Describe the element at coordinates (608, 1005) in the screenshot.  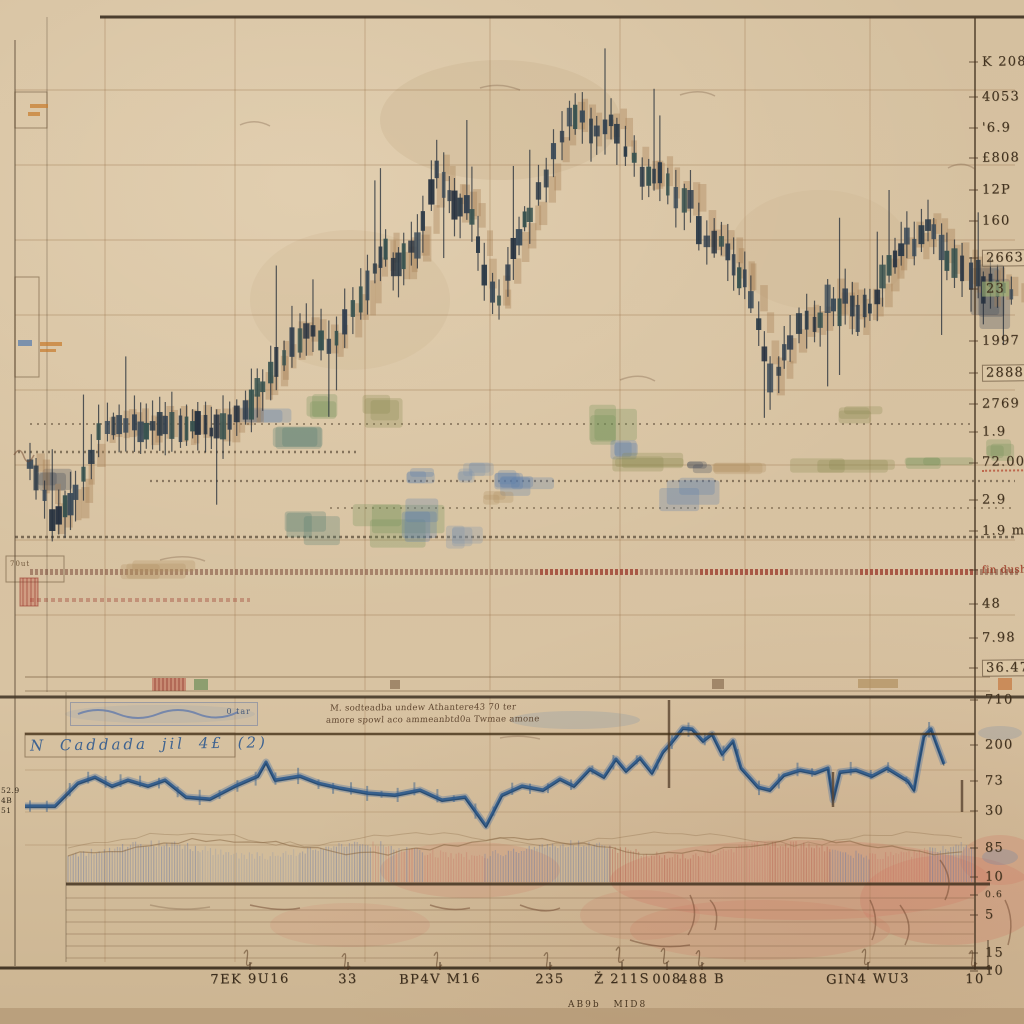
I see `footer-caption: AB9b MID8` at that location.